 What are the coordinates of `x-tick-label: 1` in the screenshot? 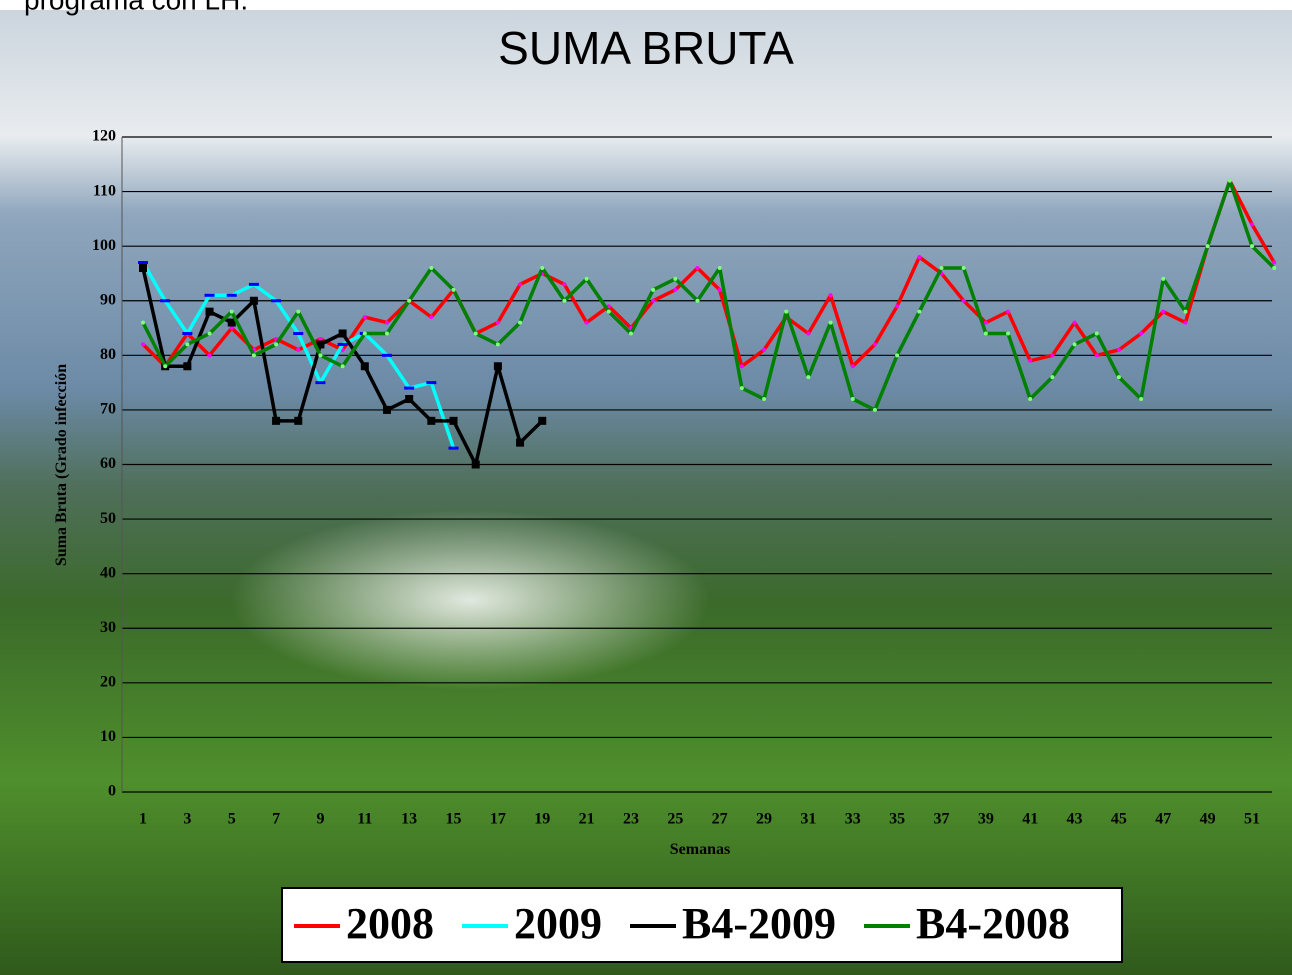 It's located at (143, 819).